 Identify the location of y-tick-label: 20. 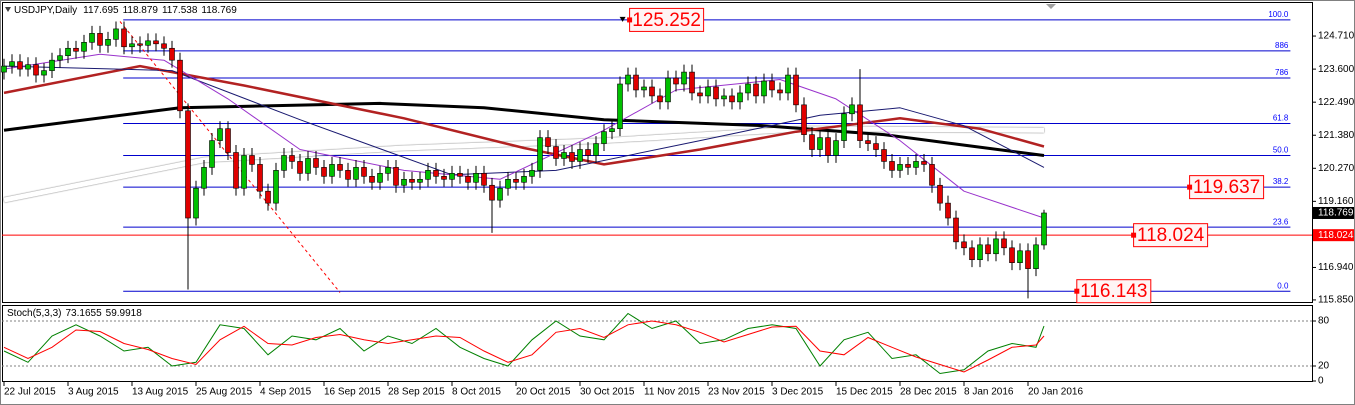
(1324, 366).